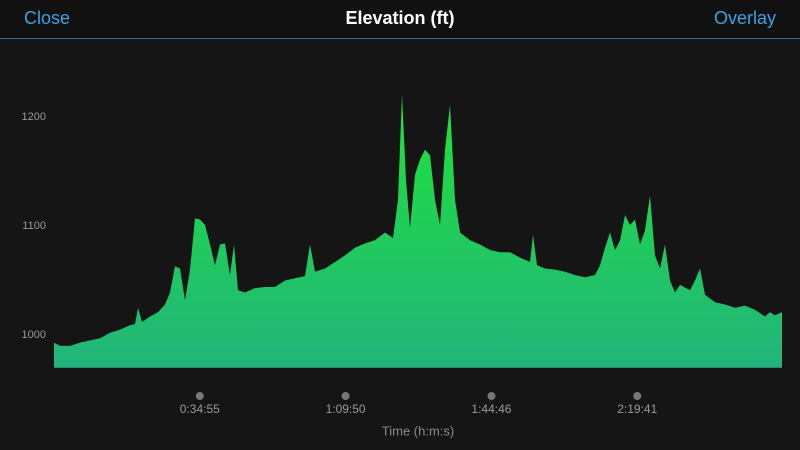 This screenshot has height=450, width=800. I want to click on x-tick-label: 2:19:41, so click(637, 409).